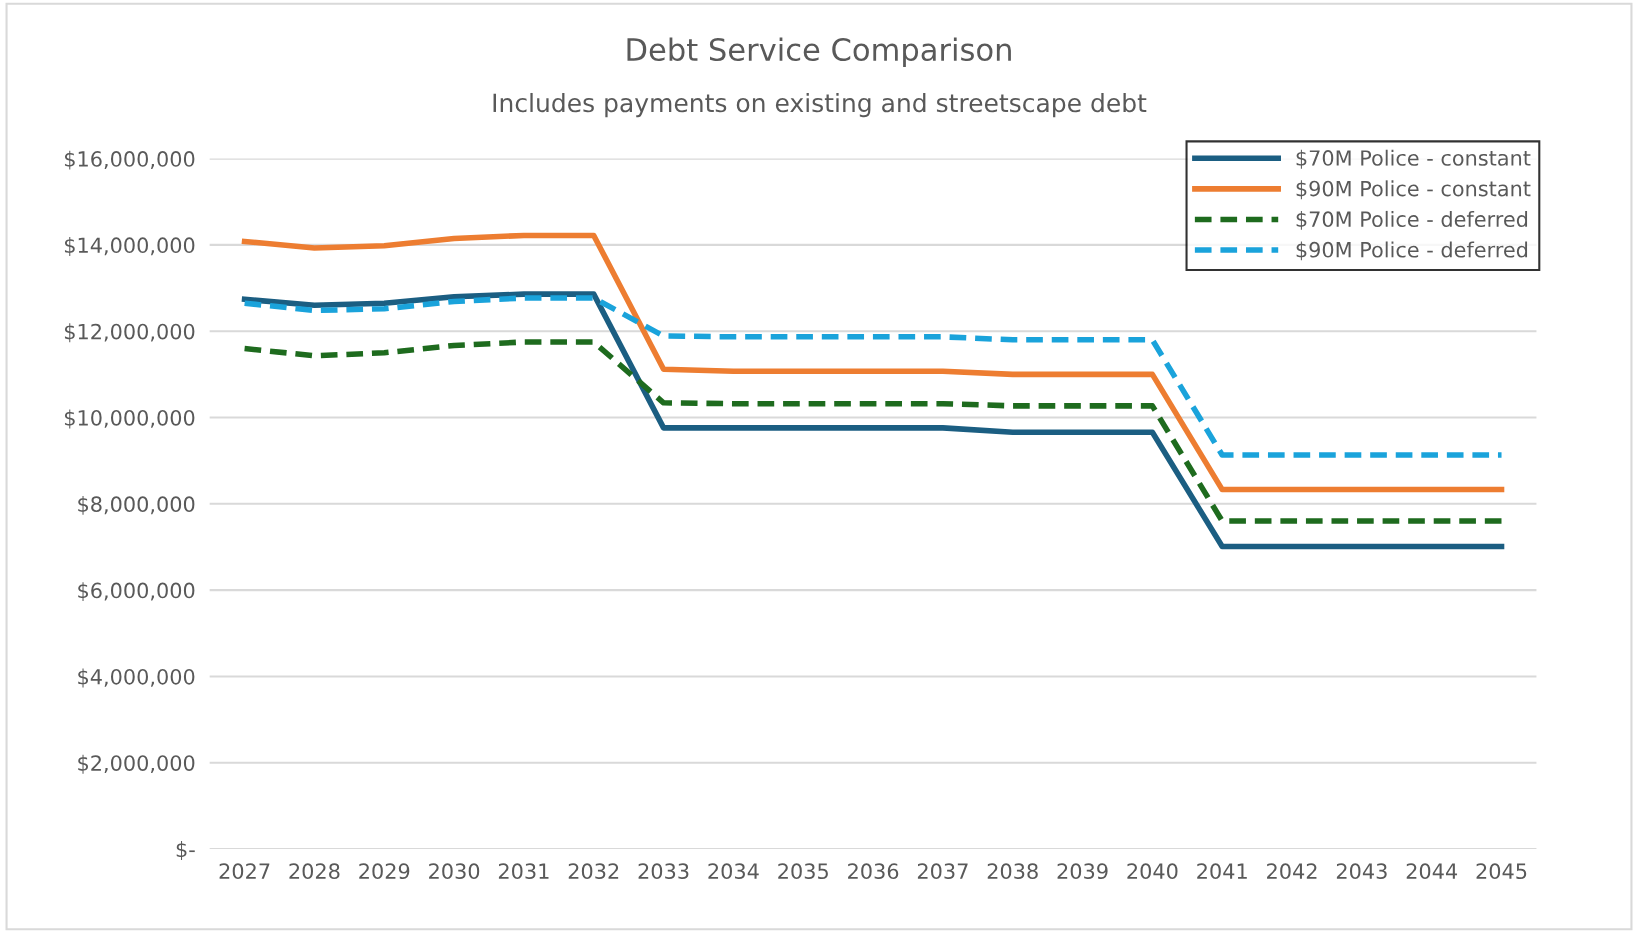 This screenshot has width=1638, height=933. I want to click on y-tick-label: $6,000,000, so click(136, 592).